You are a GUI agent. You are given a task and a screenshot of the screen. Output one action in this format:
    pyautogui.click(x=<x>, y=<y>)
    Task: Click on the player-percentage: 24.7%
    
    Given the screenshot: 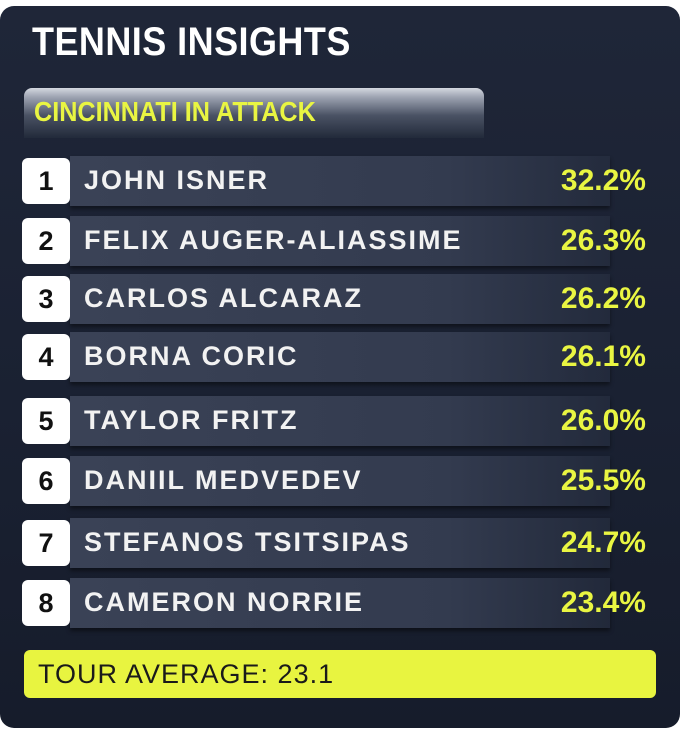 What is the action you would take?
    pyautogui.click(x=603, y=542)
    